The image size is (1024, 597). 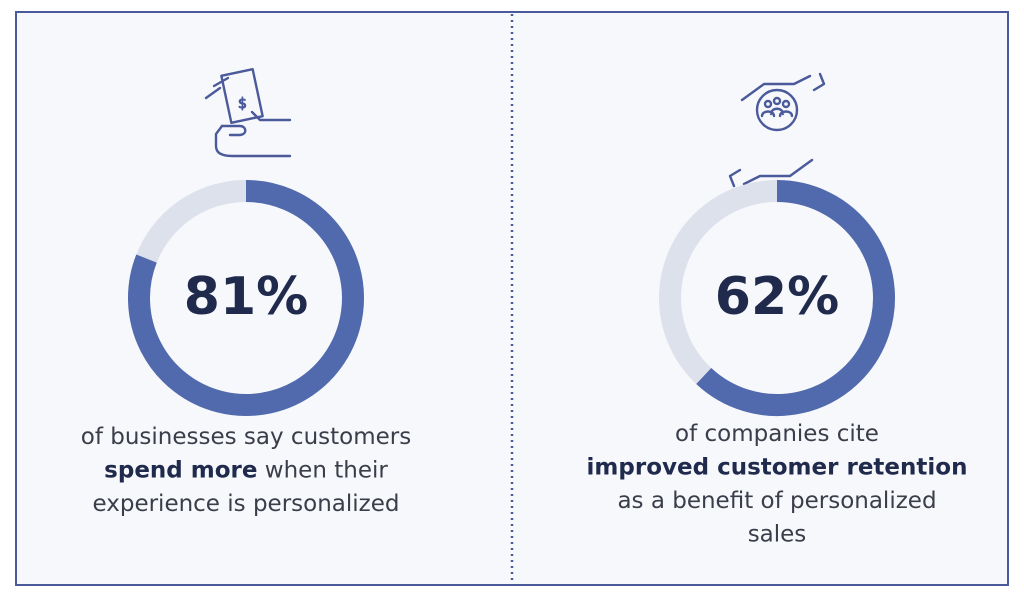 I want to click on caption-line: of companies cite, so click(x=777, y=434).